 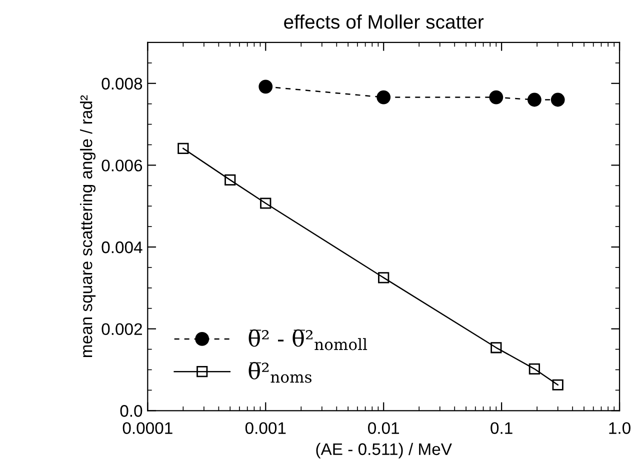 I want to click on chart-title: effects of Moller scatter, so click(x=384, y=21).